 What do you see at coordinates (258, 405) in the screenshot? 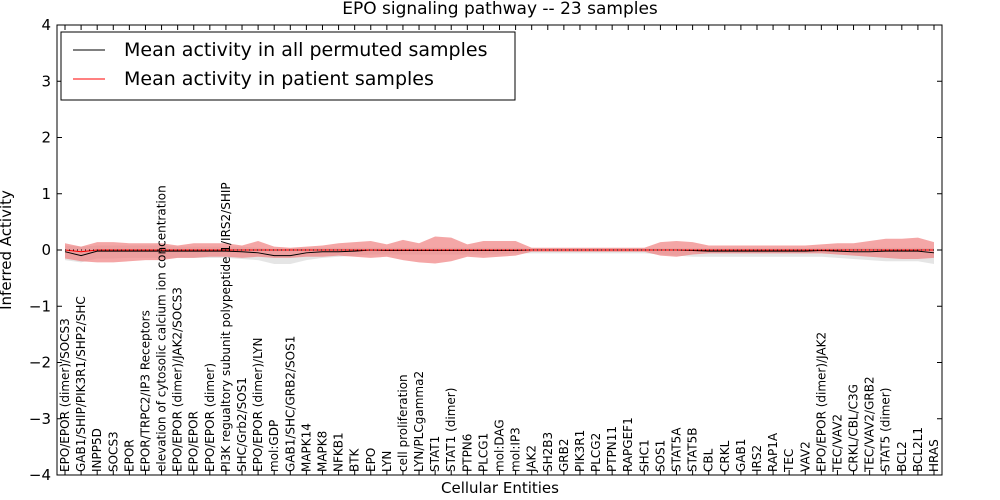
I see `x-category-label: EPO/EPOR (dimer)/LYN` at bounding box center [258, 405].